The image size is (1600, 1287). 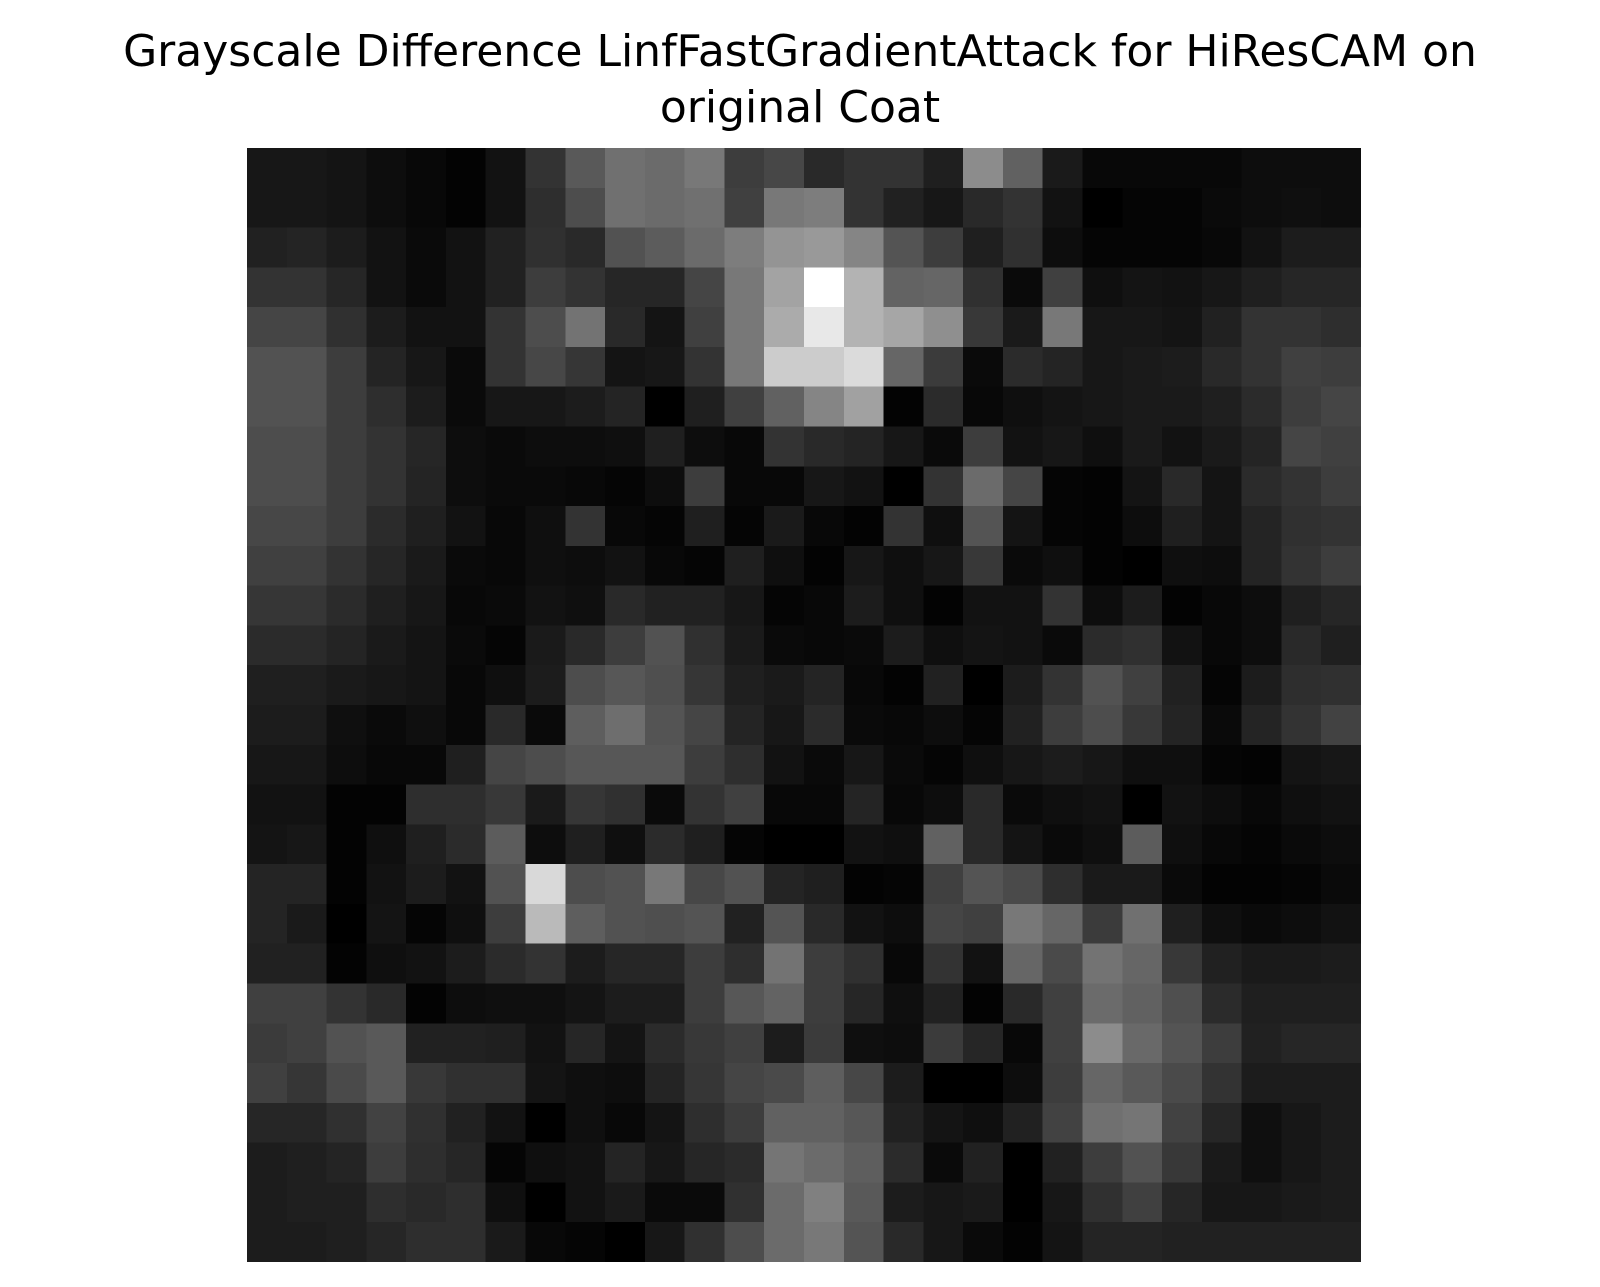 I want to click on chart-title-line-2: original Coat, so click(x=800, y=107).